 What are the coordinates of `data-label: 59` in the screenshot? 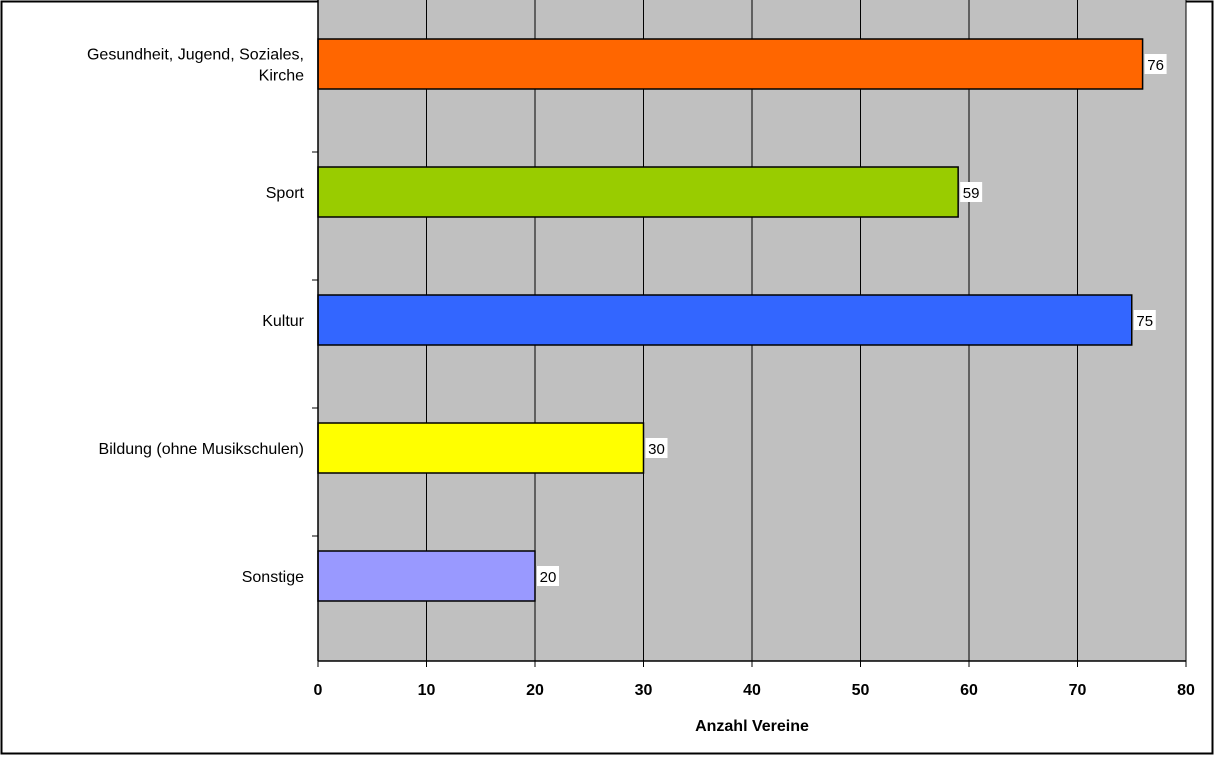 It's located at (971, 193).